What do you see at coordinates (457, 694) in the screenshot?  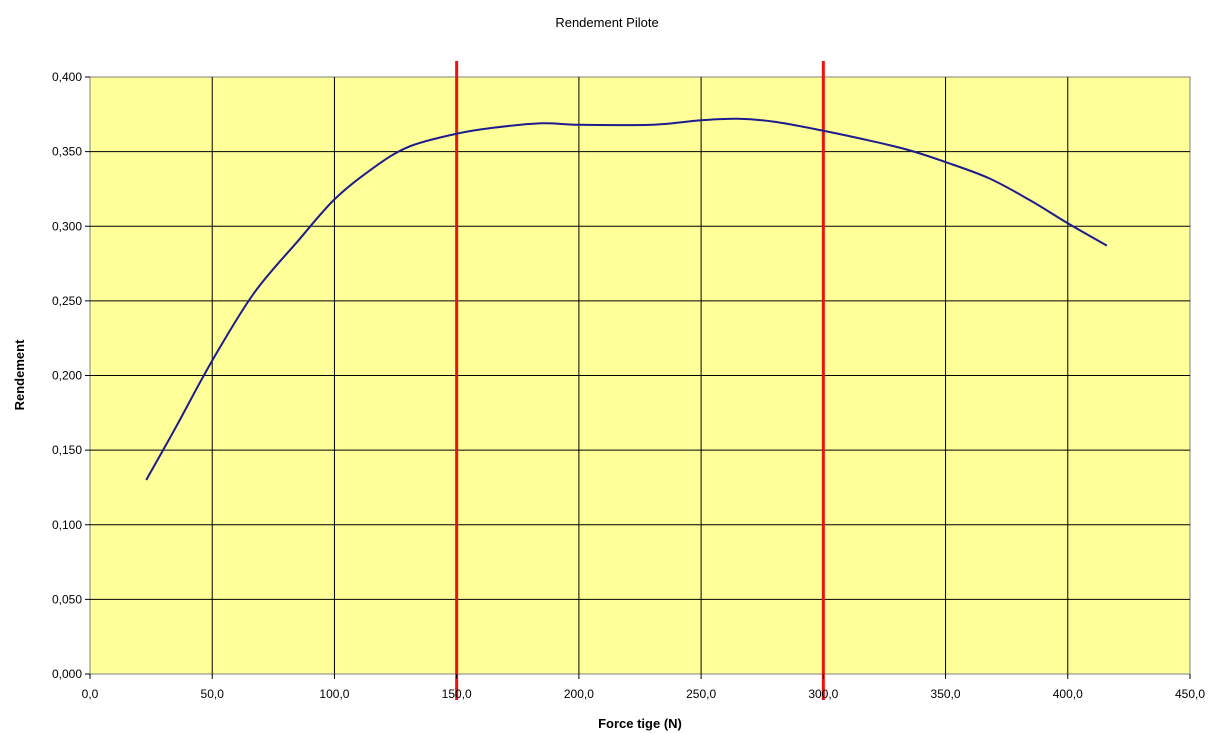 I see `x-tick-label: 150,0` at bounding box center [457, 694].